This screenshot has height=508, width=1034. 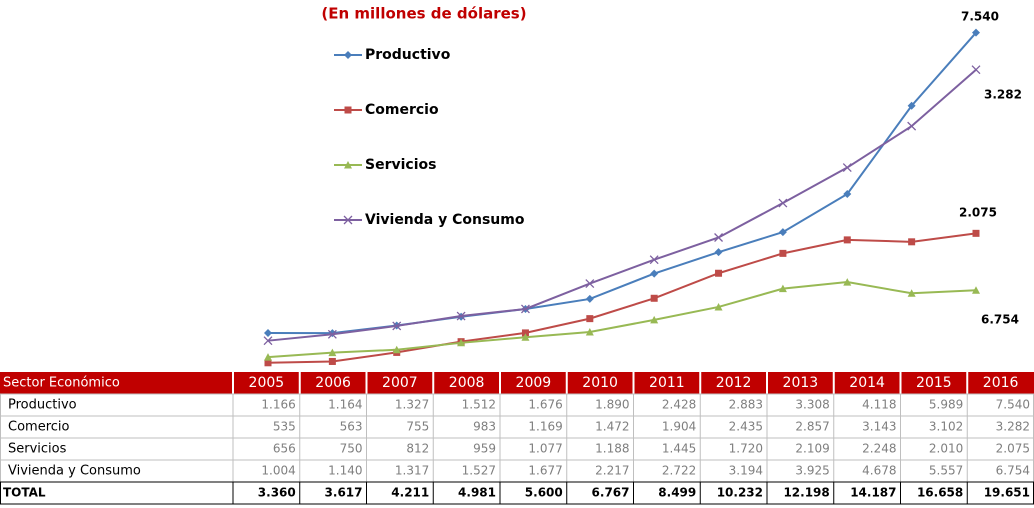 What do you see at coordinates (277, 493) in the screenshot?
I see `total-value: 3.360` at bounding box center [277, 493].